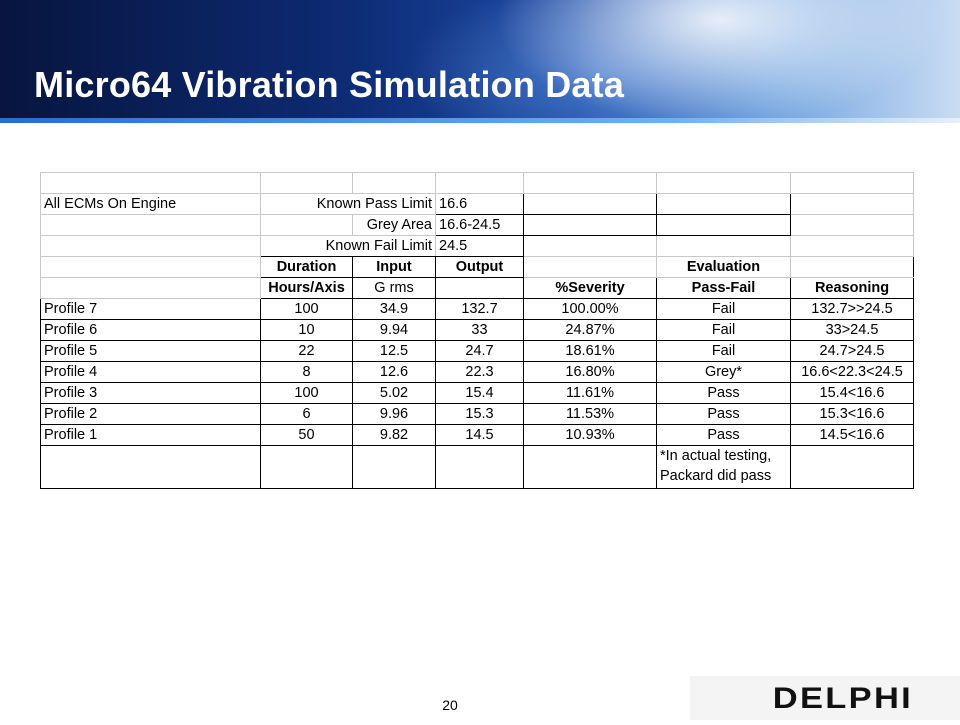 This screenshot has height=725, width=960. I want to click on delphi-logo: DELPHI, so click(825, 698).